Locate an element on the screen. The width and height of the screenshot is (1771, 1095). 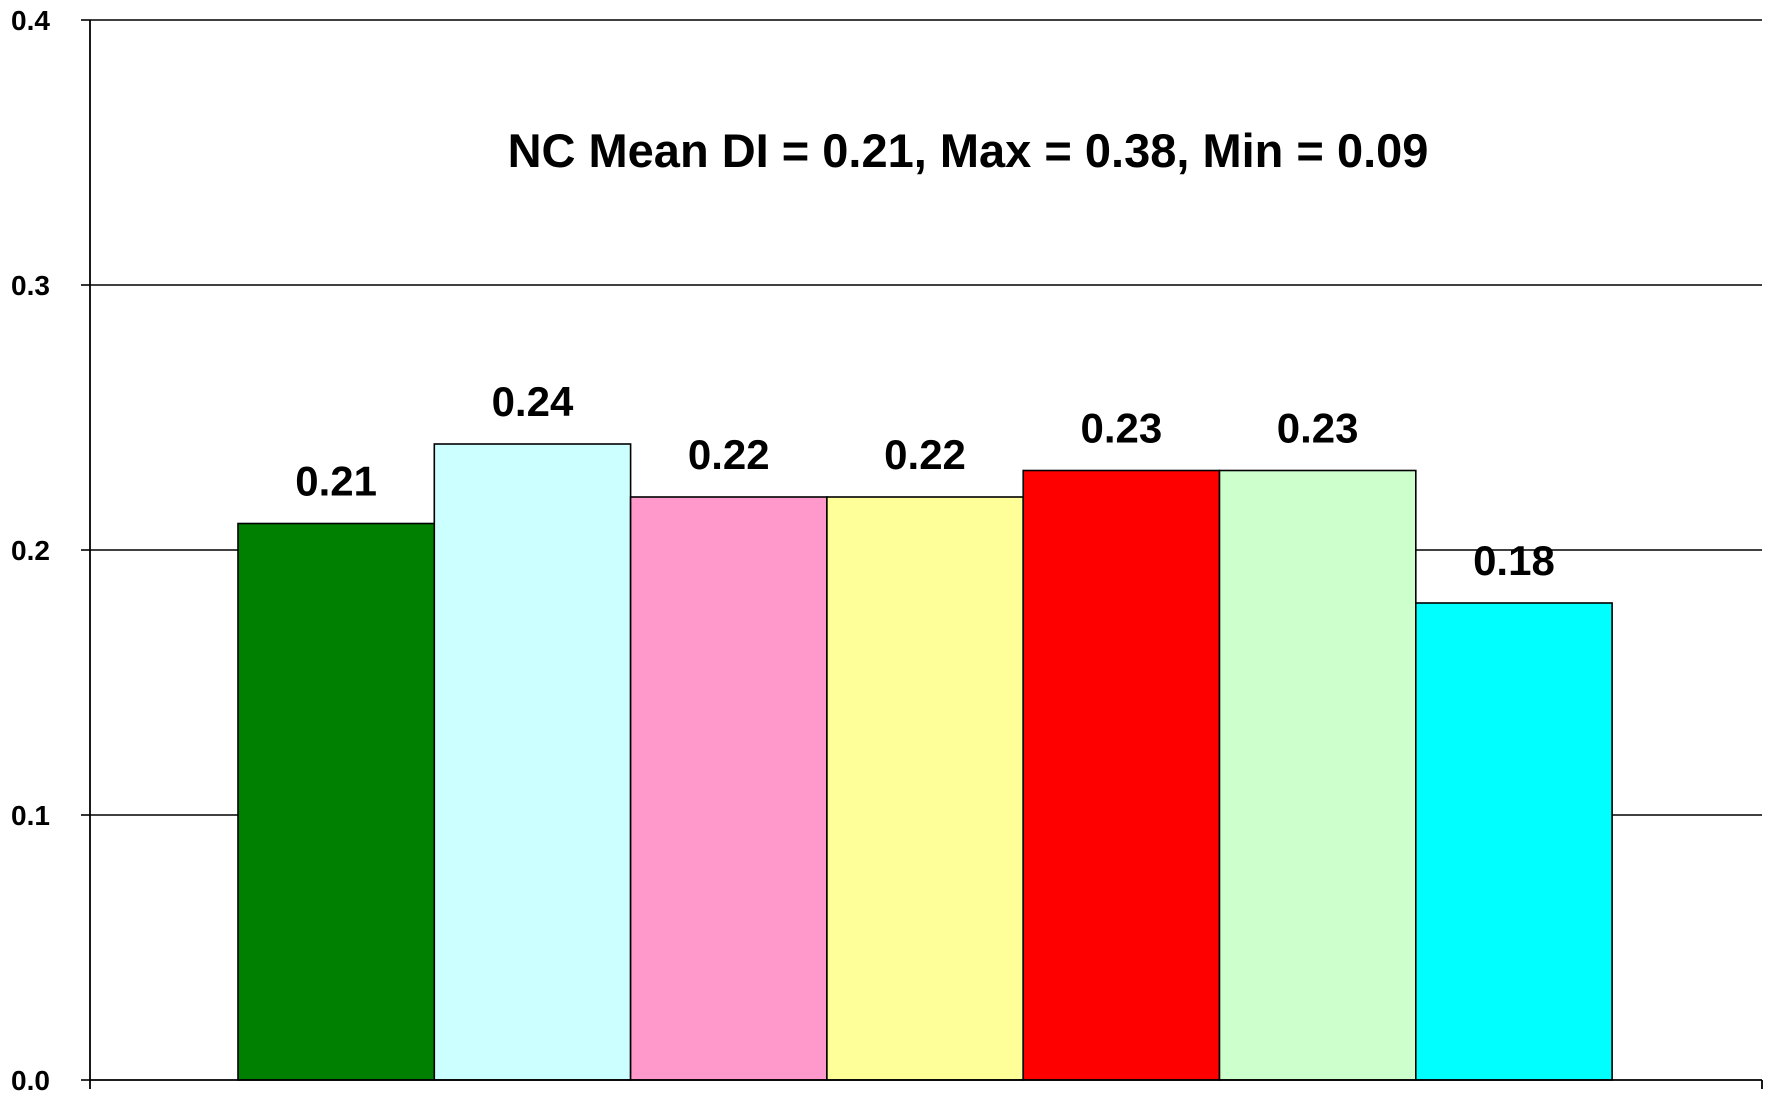
y-tick-label: 0.3 is located at coordinates (30, 285).